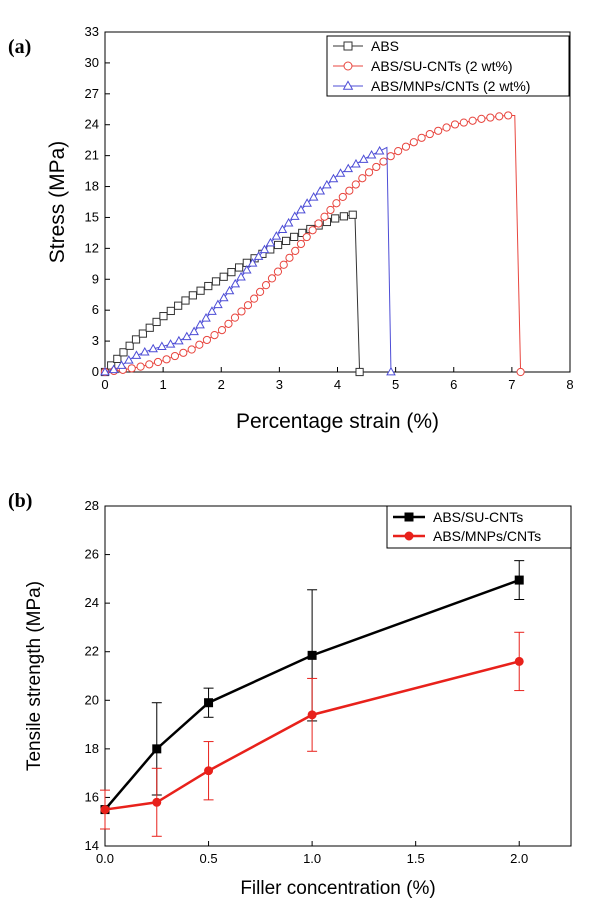  I want to click on plot-a-ytick-label: 30, so click(92, 62).